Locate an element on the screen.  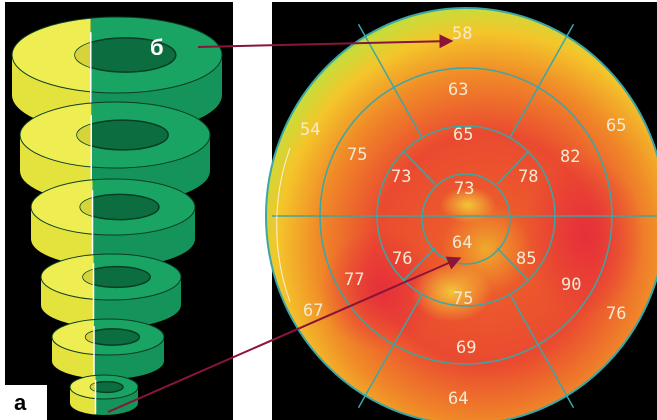
segment-value-8: 82 is located at coordinates (570, 157).